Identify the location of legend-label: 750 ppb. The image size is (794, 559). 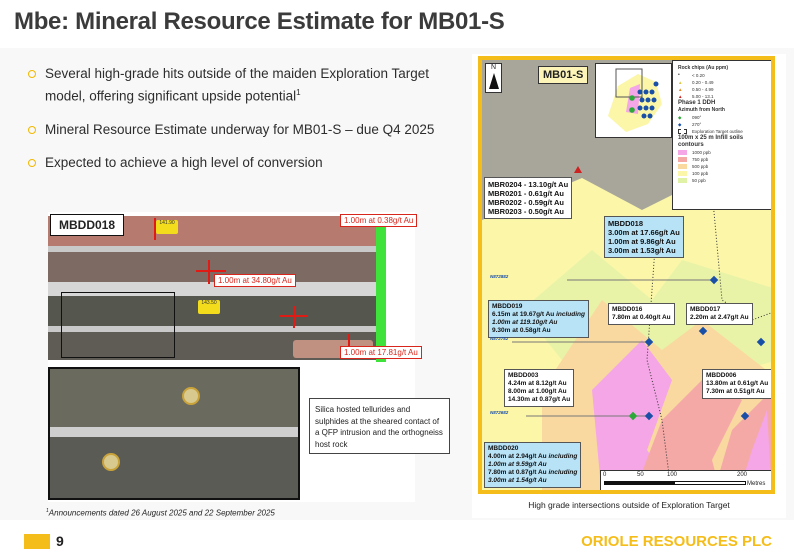
(700, 159).